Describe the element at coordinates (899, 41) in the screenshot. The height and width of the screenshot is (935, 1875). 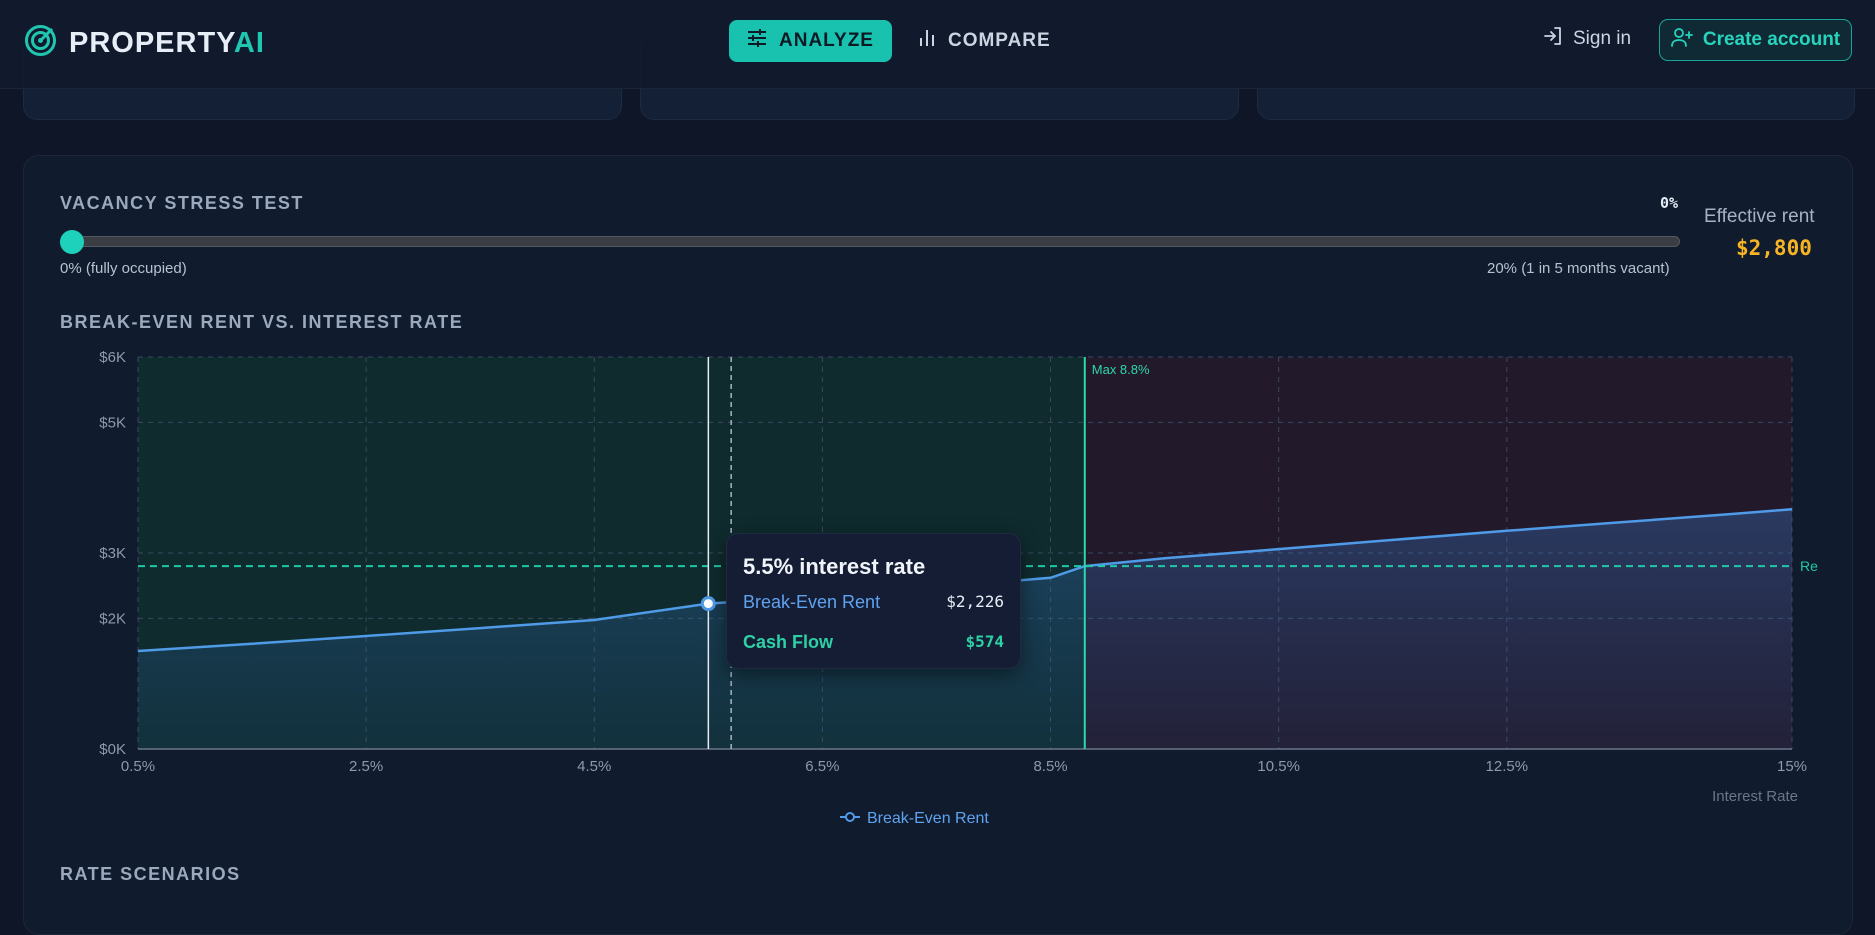
I see `main-tabs: ANALYZE COMPARE` at that location.